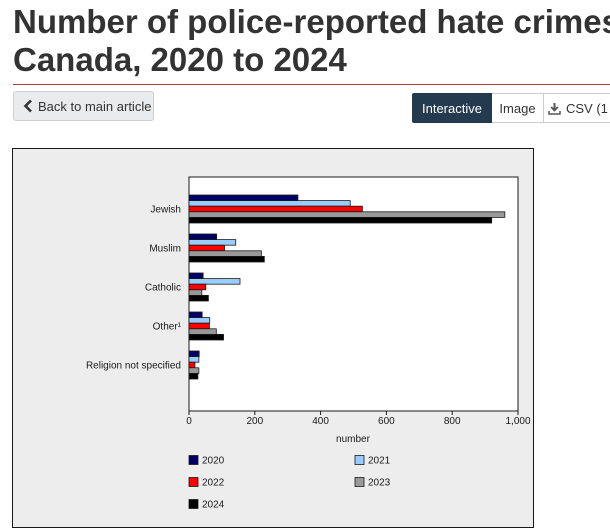  I want to click on tab-image-label: Image, so click(517, 108).